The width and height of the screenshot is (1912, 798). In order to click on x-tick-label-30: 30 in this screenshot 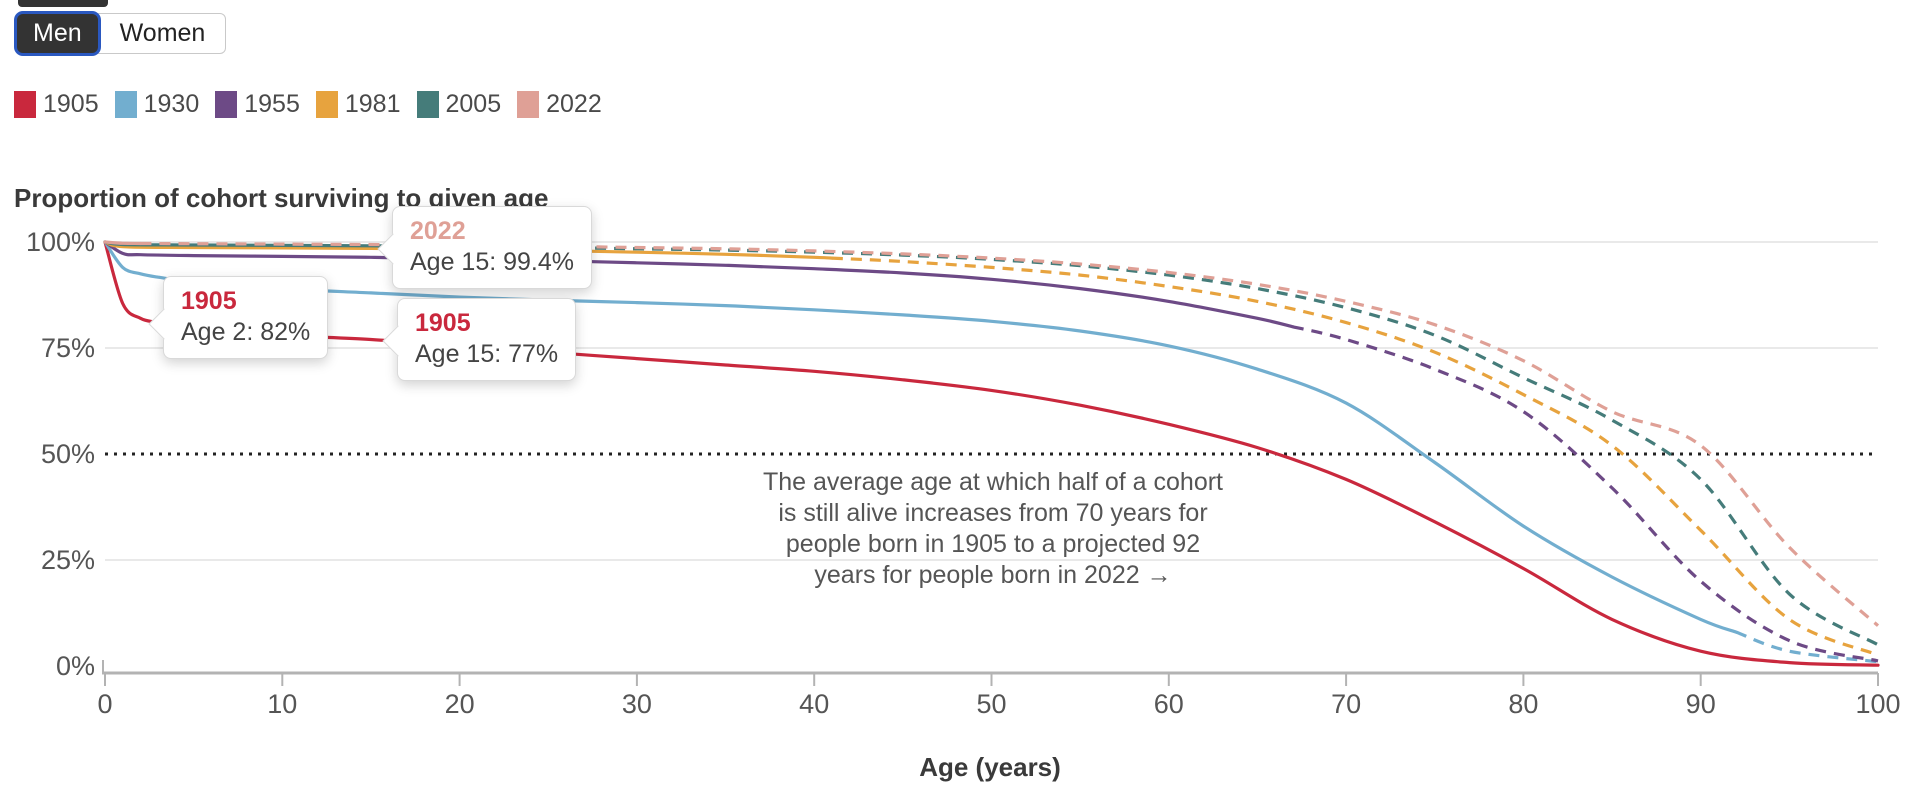, I will do `click(637, 704)`.